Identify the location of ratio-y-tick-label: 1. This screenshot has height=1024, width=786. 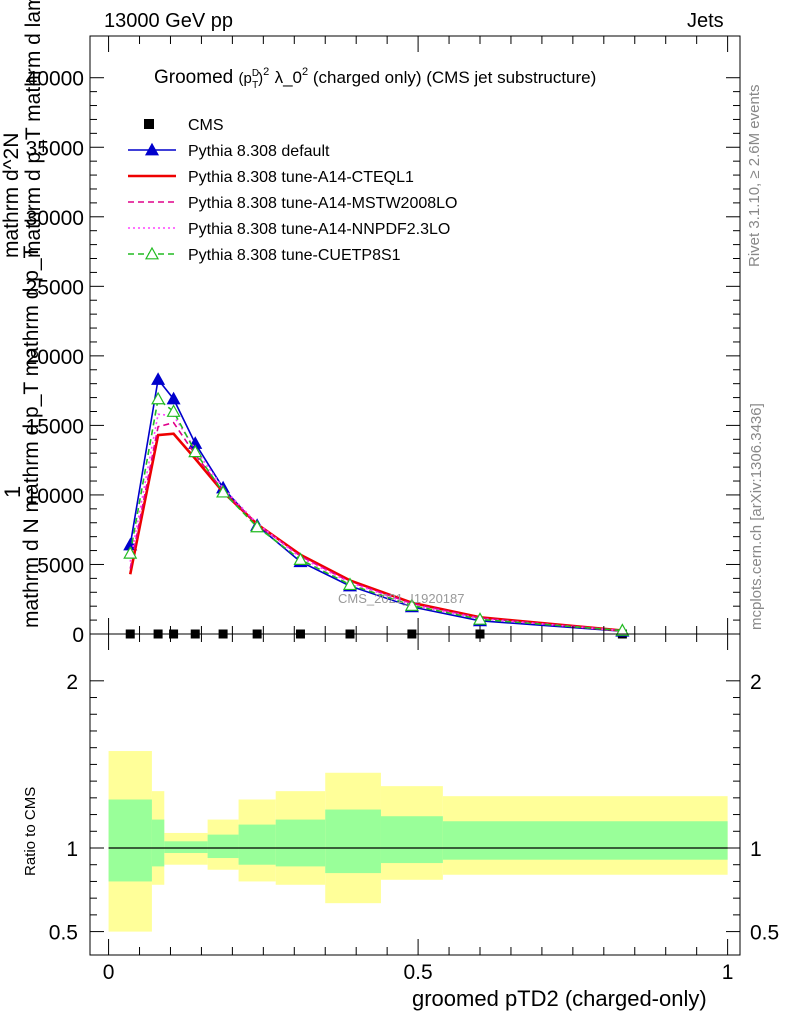
(72, 849).